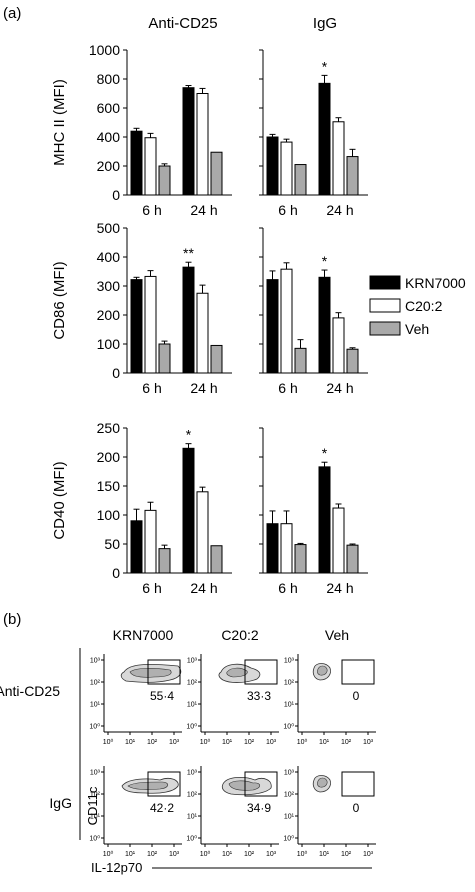 This screenshot has width=475, height=892. What do you see at coordinates (325, 23) in the screenshot?
I see `column-title-igg: IgG` at bounding box center [325, 23].